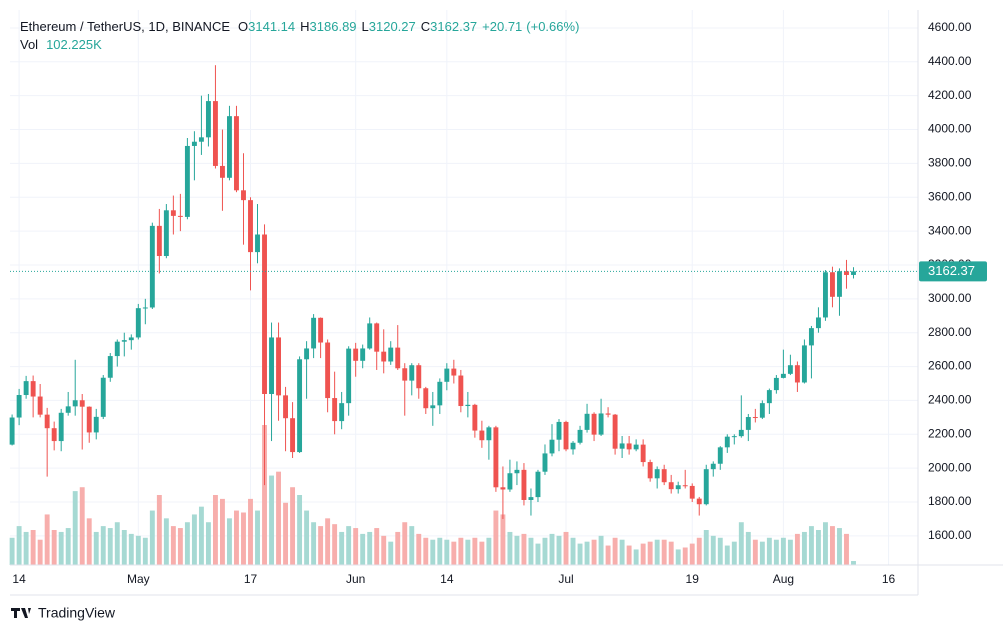 The height and width of the screenshot is (634, 1003). Describe the element at coordinates (365, 26) in the screenshot. I see `ohlc-letter: L` at that location.